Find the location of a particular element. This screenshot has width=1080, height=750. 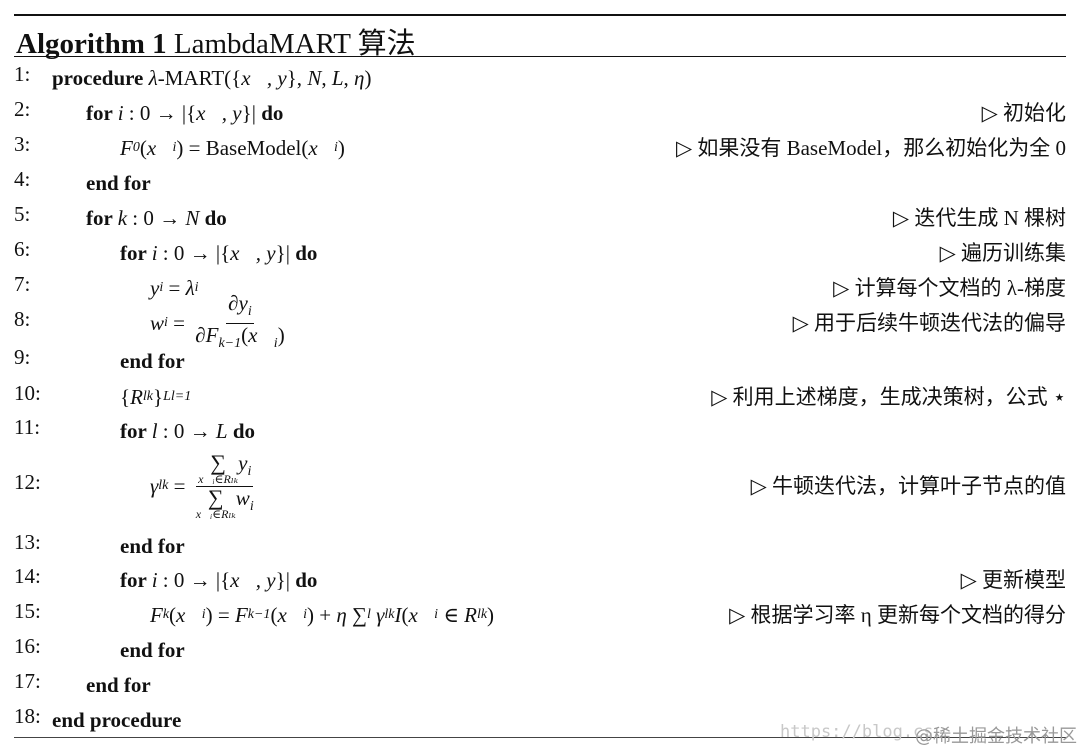

math-text: : 0 → is located at coordinates (156, 217).